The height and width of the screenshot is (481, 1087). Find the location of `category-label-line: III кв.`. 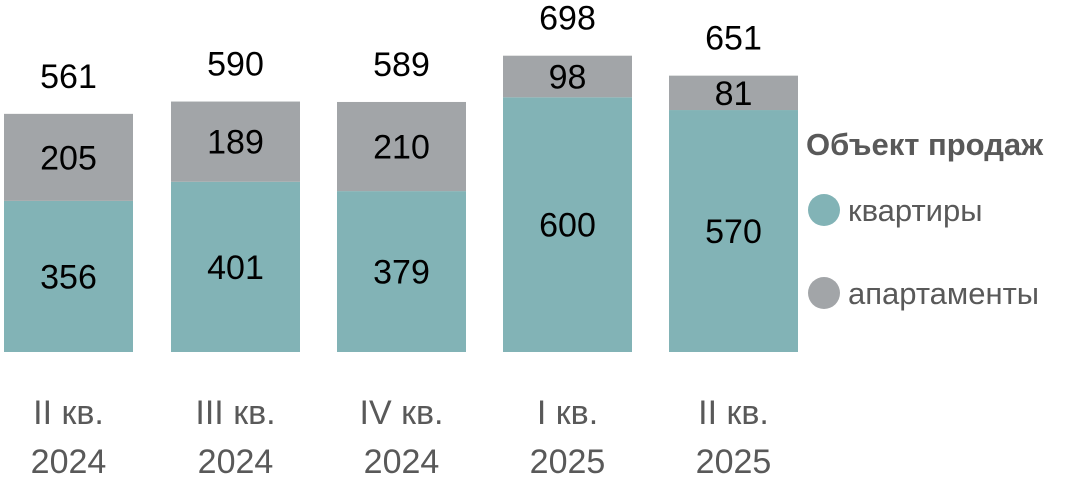

category-label-line: III кв. is located at coordinates (235, 413).